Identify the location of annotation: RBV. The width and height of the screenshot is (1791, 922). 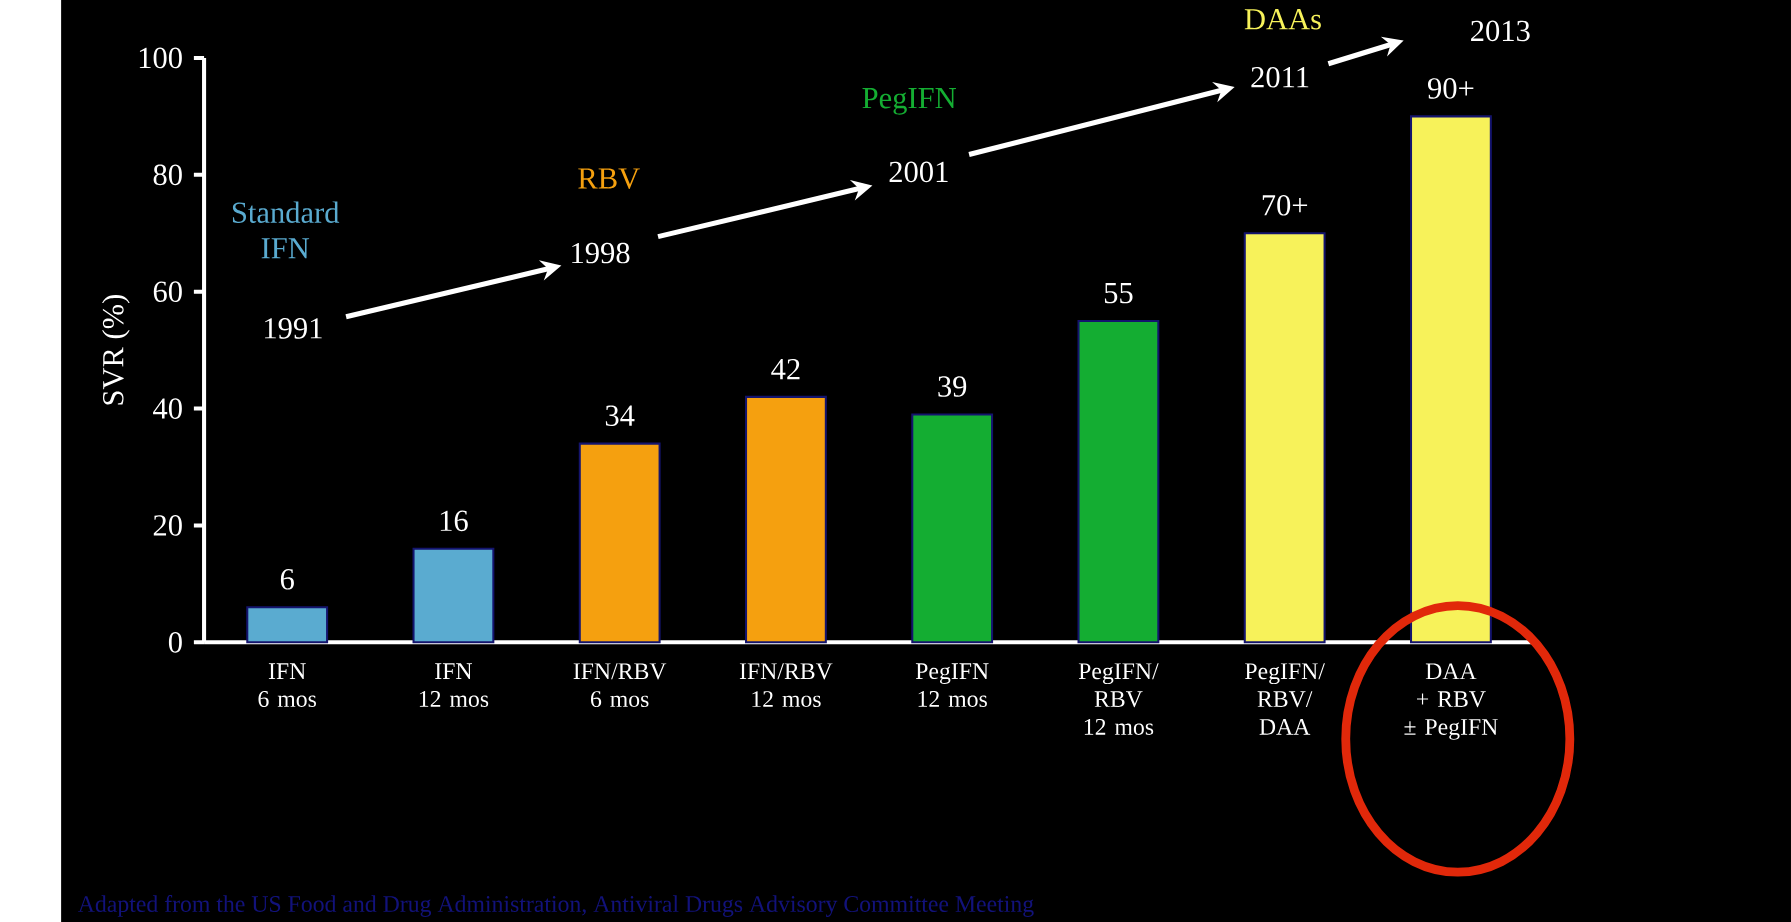
(609, 178).